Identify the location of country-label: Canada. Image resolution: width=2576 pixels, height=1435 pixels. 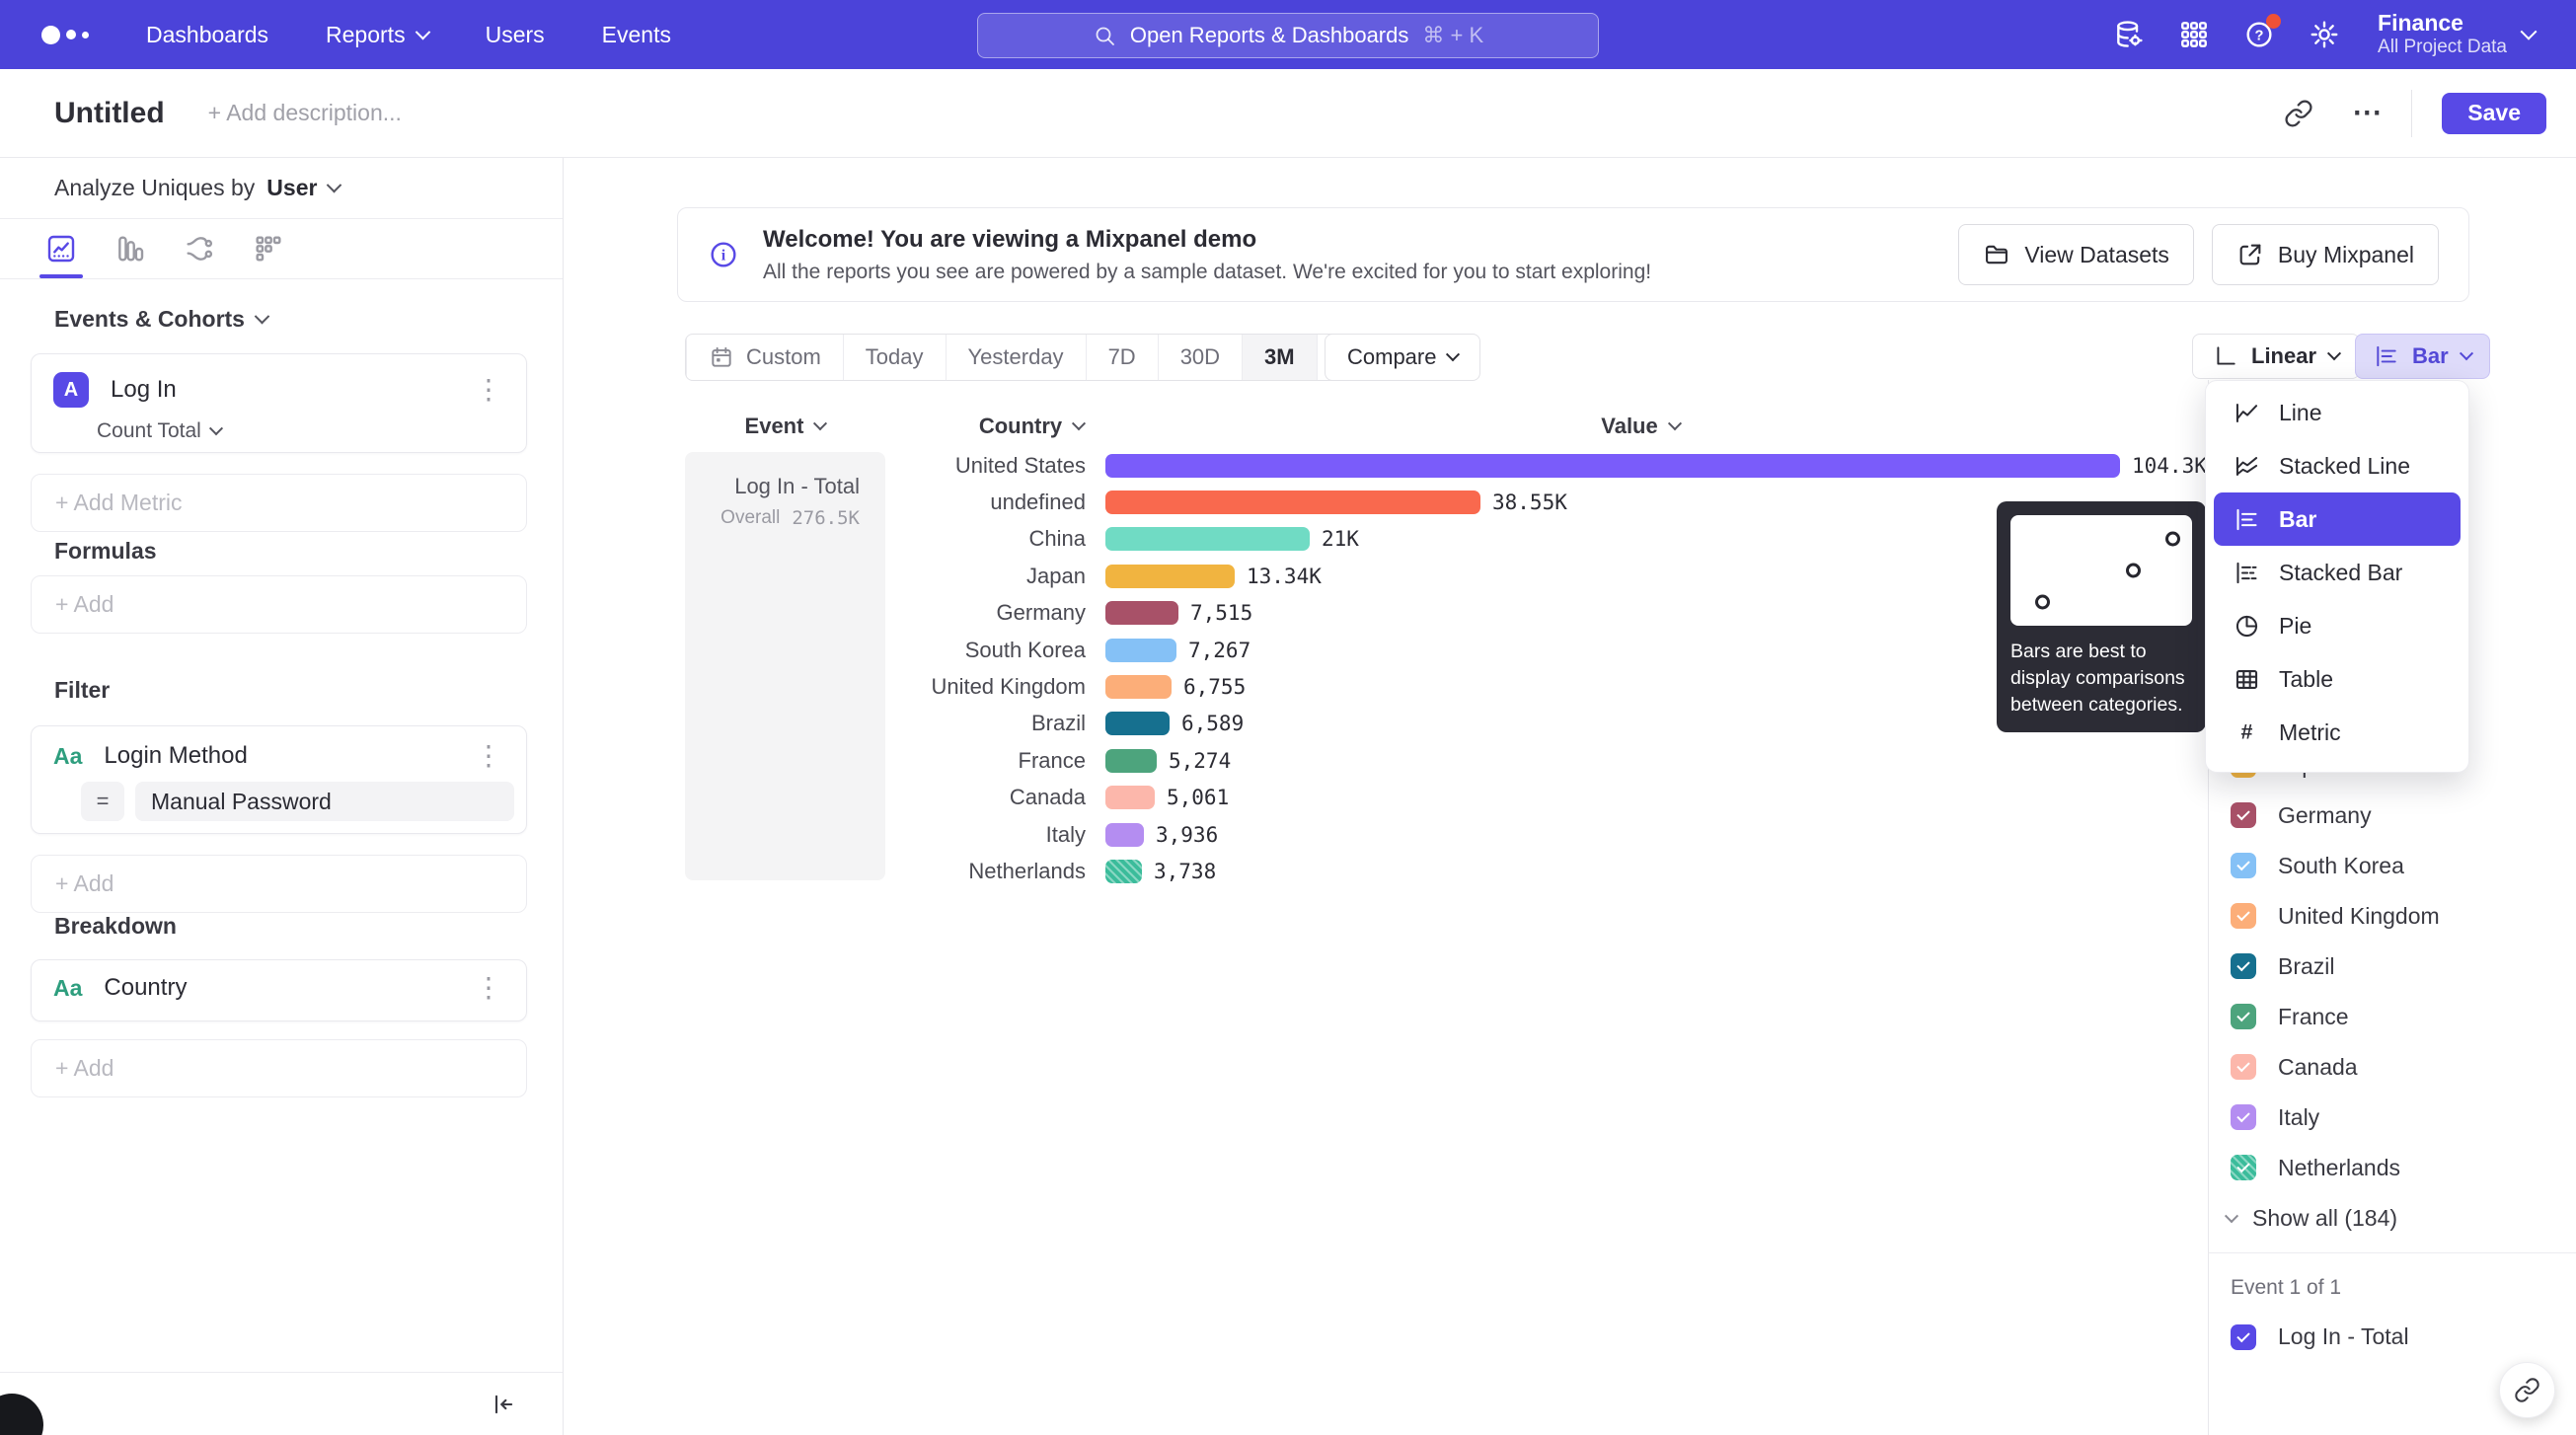
(1047, 797).